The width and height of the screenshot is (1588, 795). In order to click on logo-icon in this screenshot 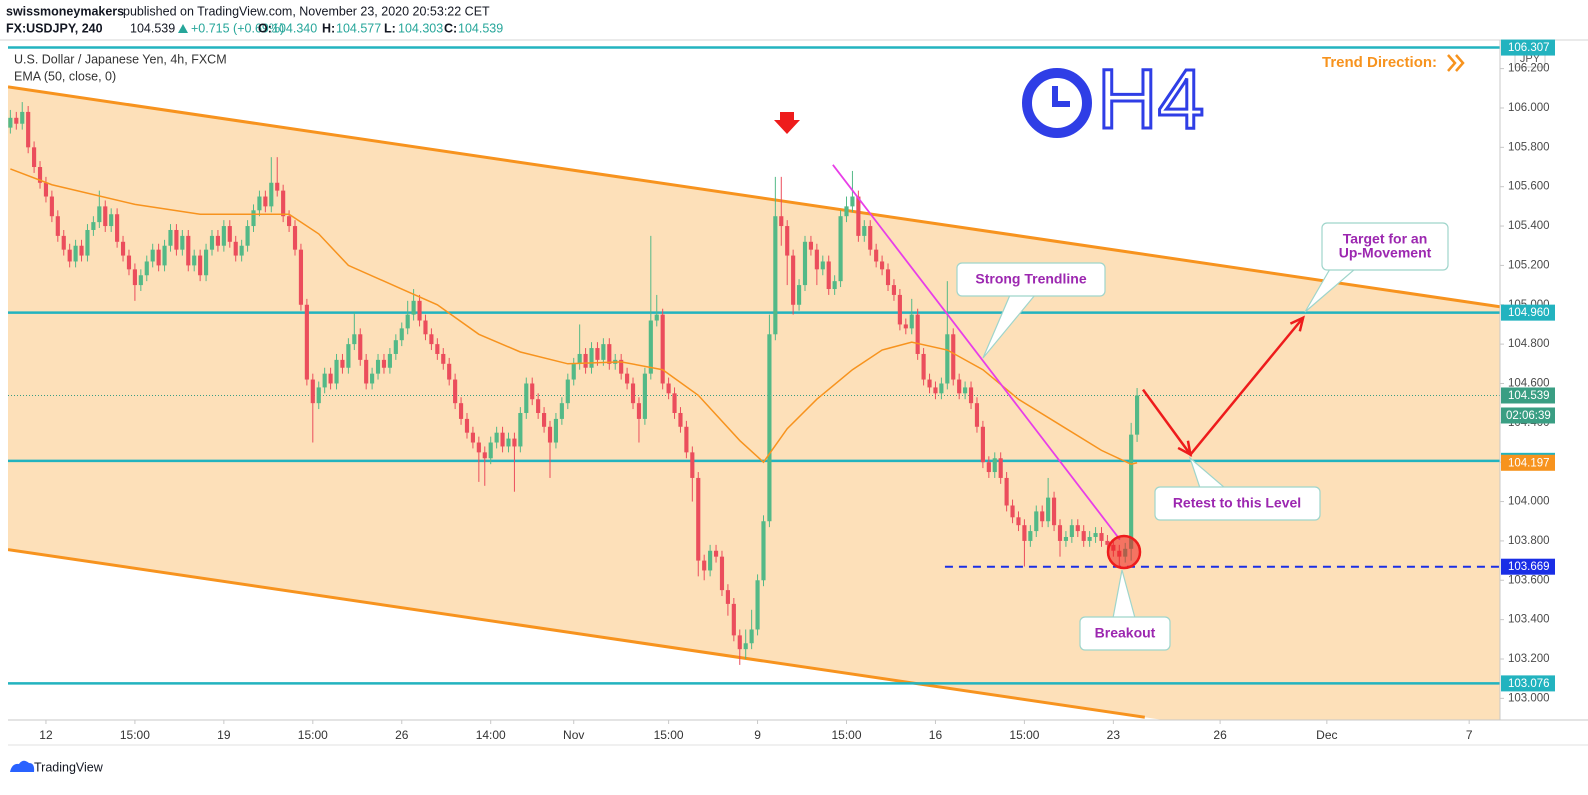, I will do `click(22, 766)`.